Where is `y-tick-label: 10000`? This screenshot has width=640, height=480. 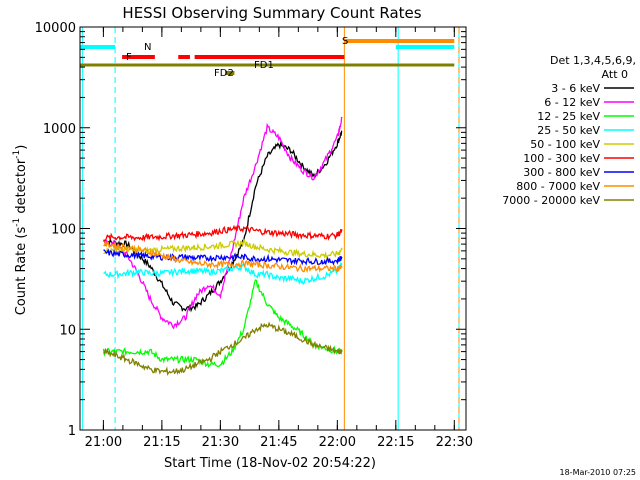 y-tick-label: 10000 is located at coordinates (55, 28).